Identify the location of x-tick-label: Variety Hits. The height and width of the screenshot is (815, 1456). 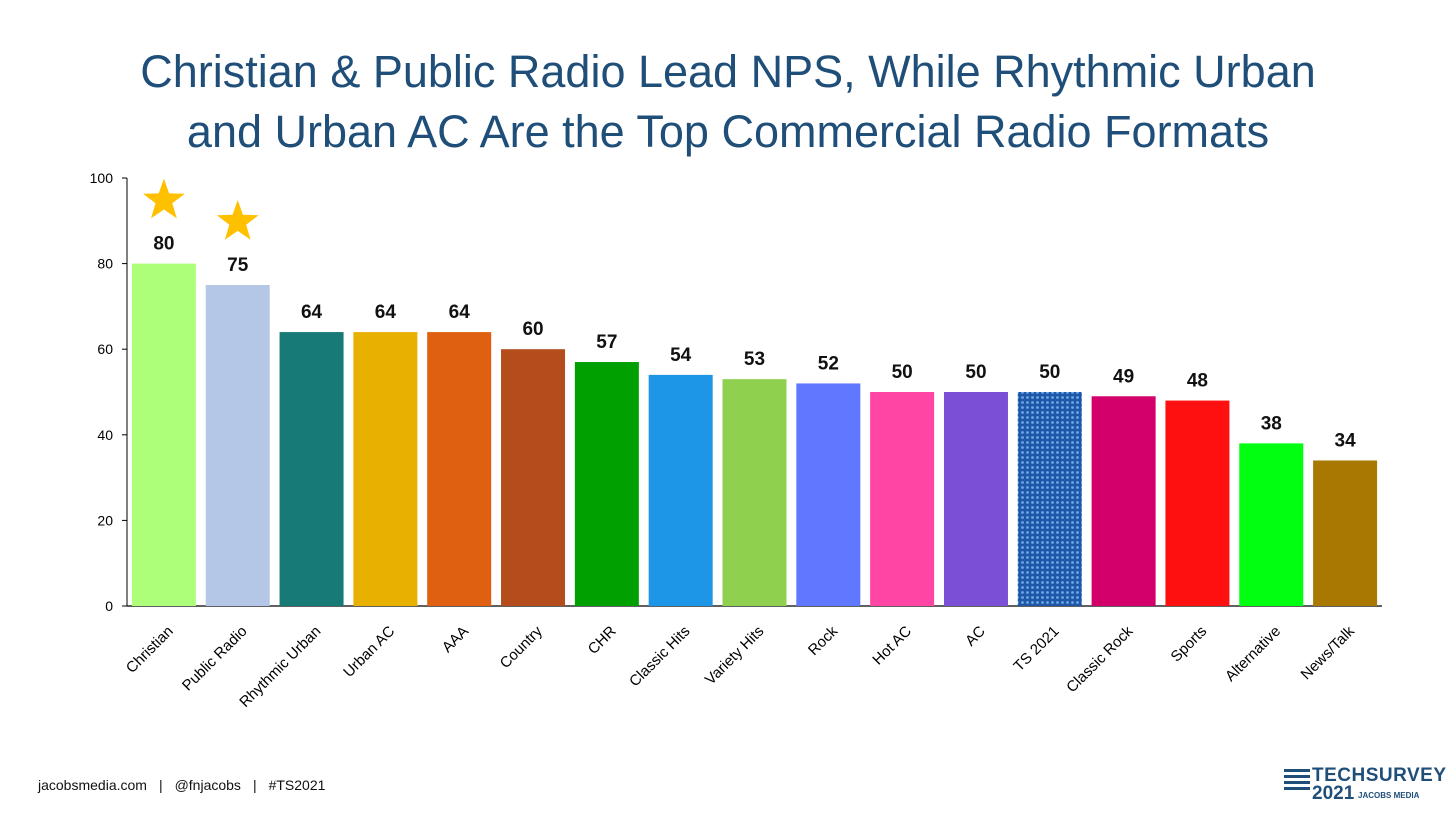
(734, 655).